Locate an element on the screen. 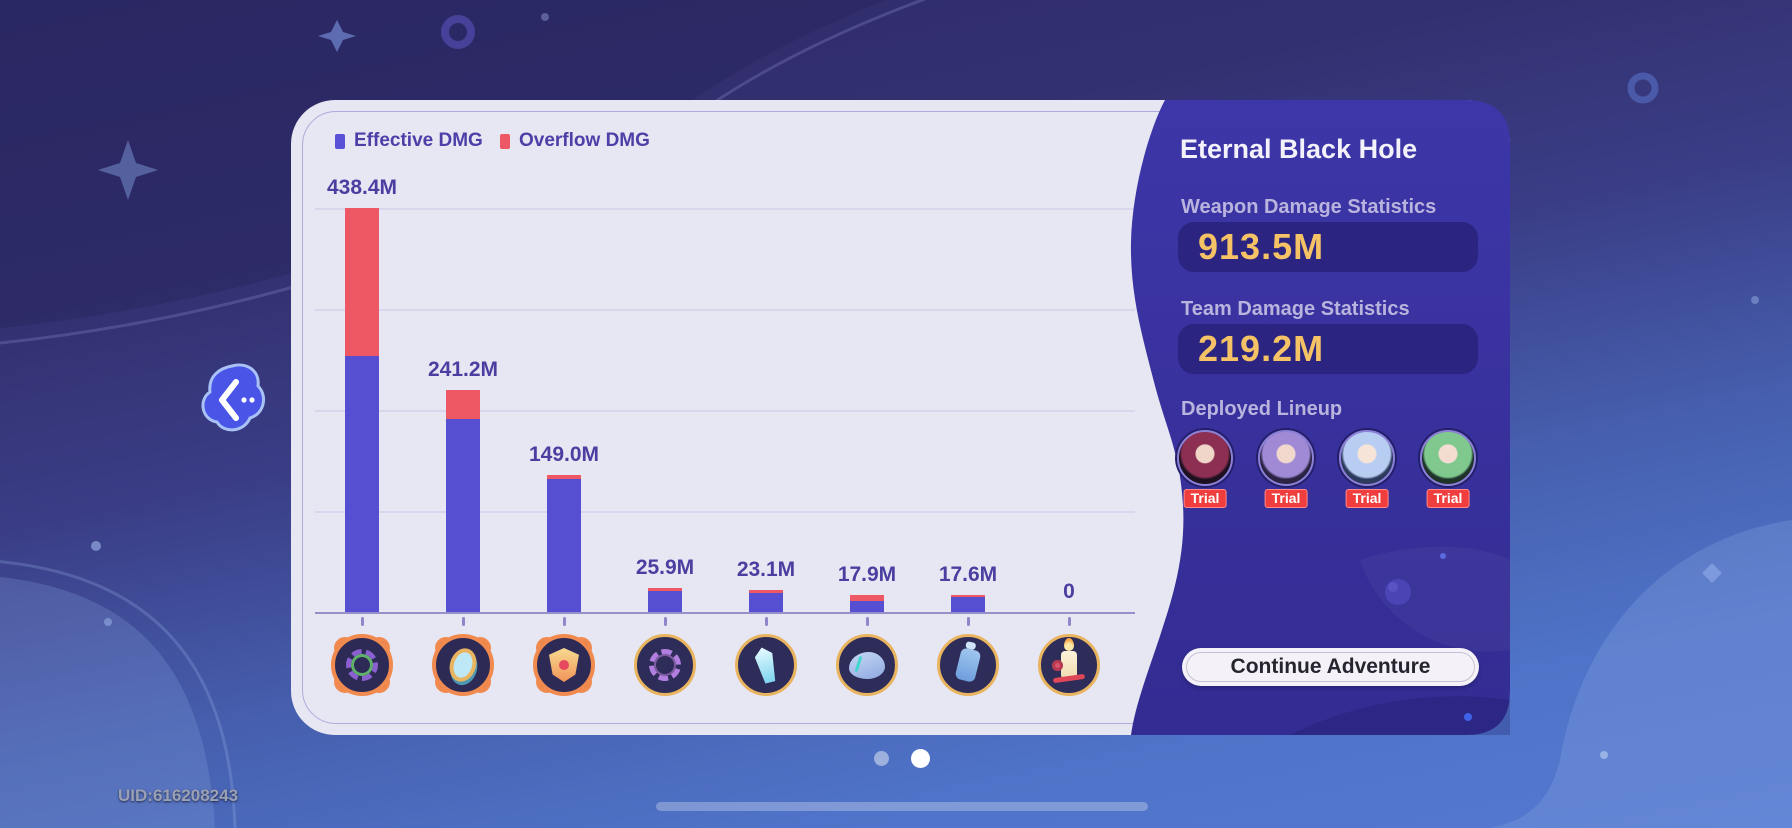  legend-overflow: Overflow DMG is located at coordinates (575, 141).